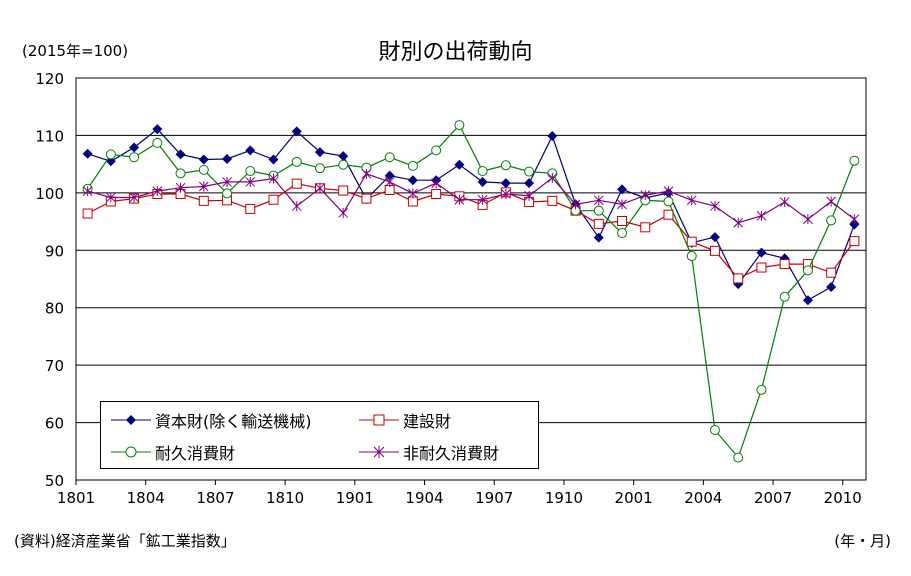 The width and height of the screenshot is (911, 576). Describe the element at coordinates (455, 52) in the screenshot. I see `chart-title: 財別の出荷動向` at that location.